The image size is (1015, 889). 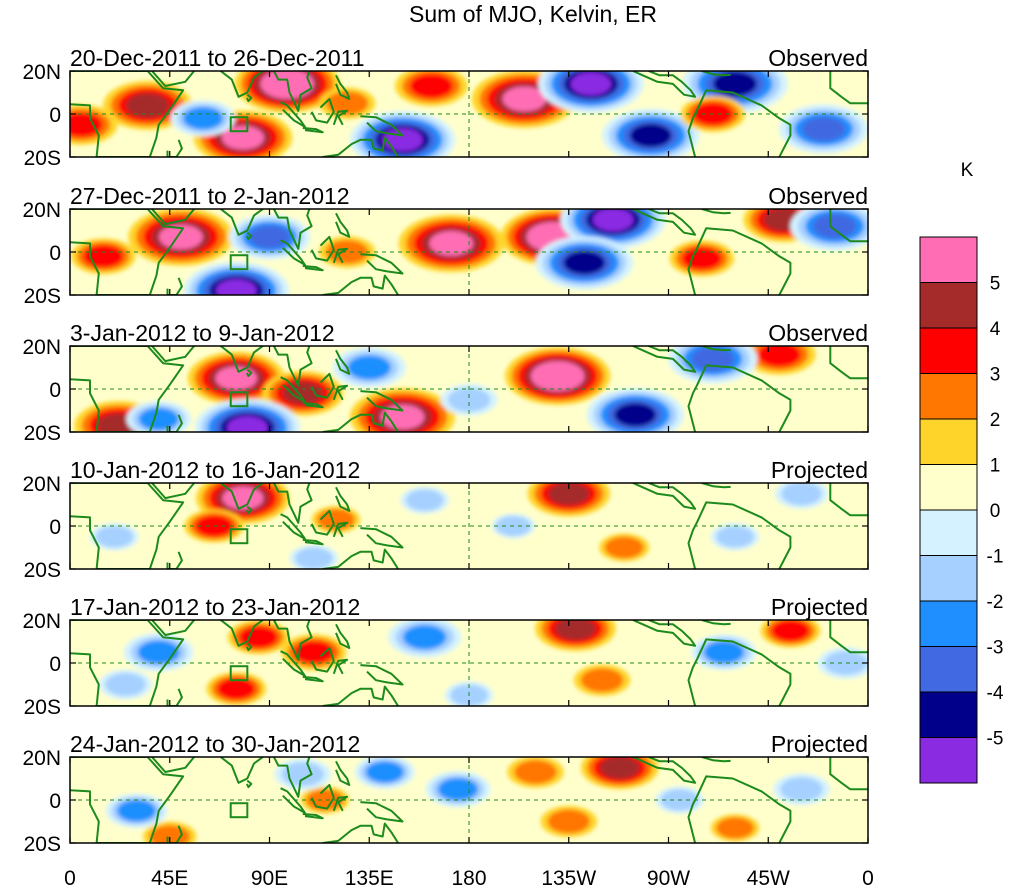 I want to click on x-tick-label: 90W, so click(x=668, y=878).